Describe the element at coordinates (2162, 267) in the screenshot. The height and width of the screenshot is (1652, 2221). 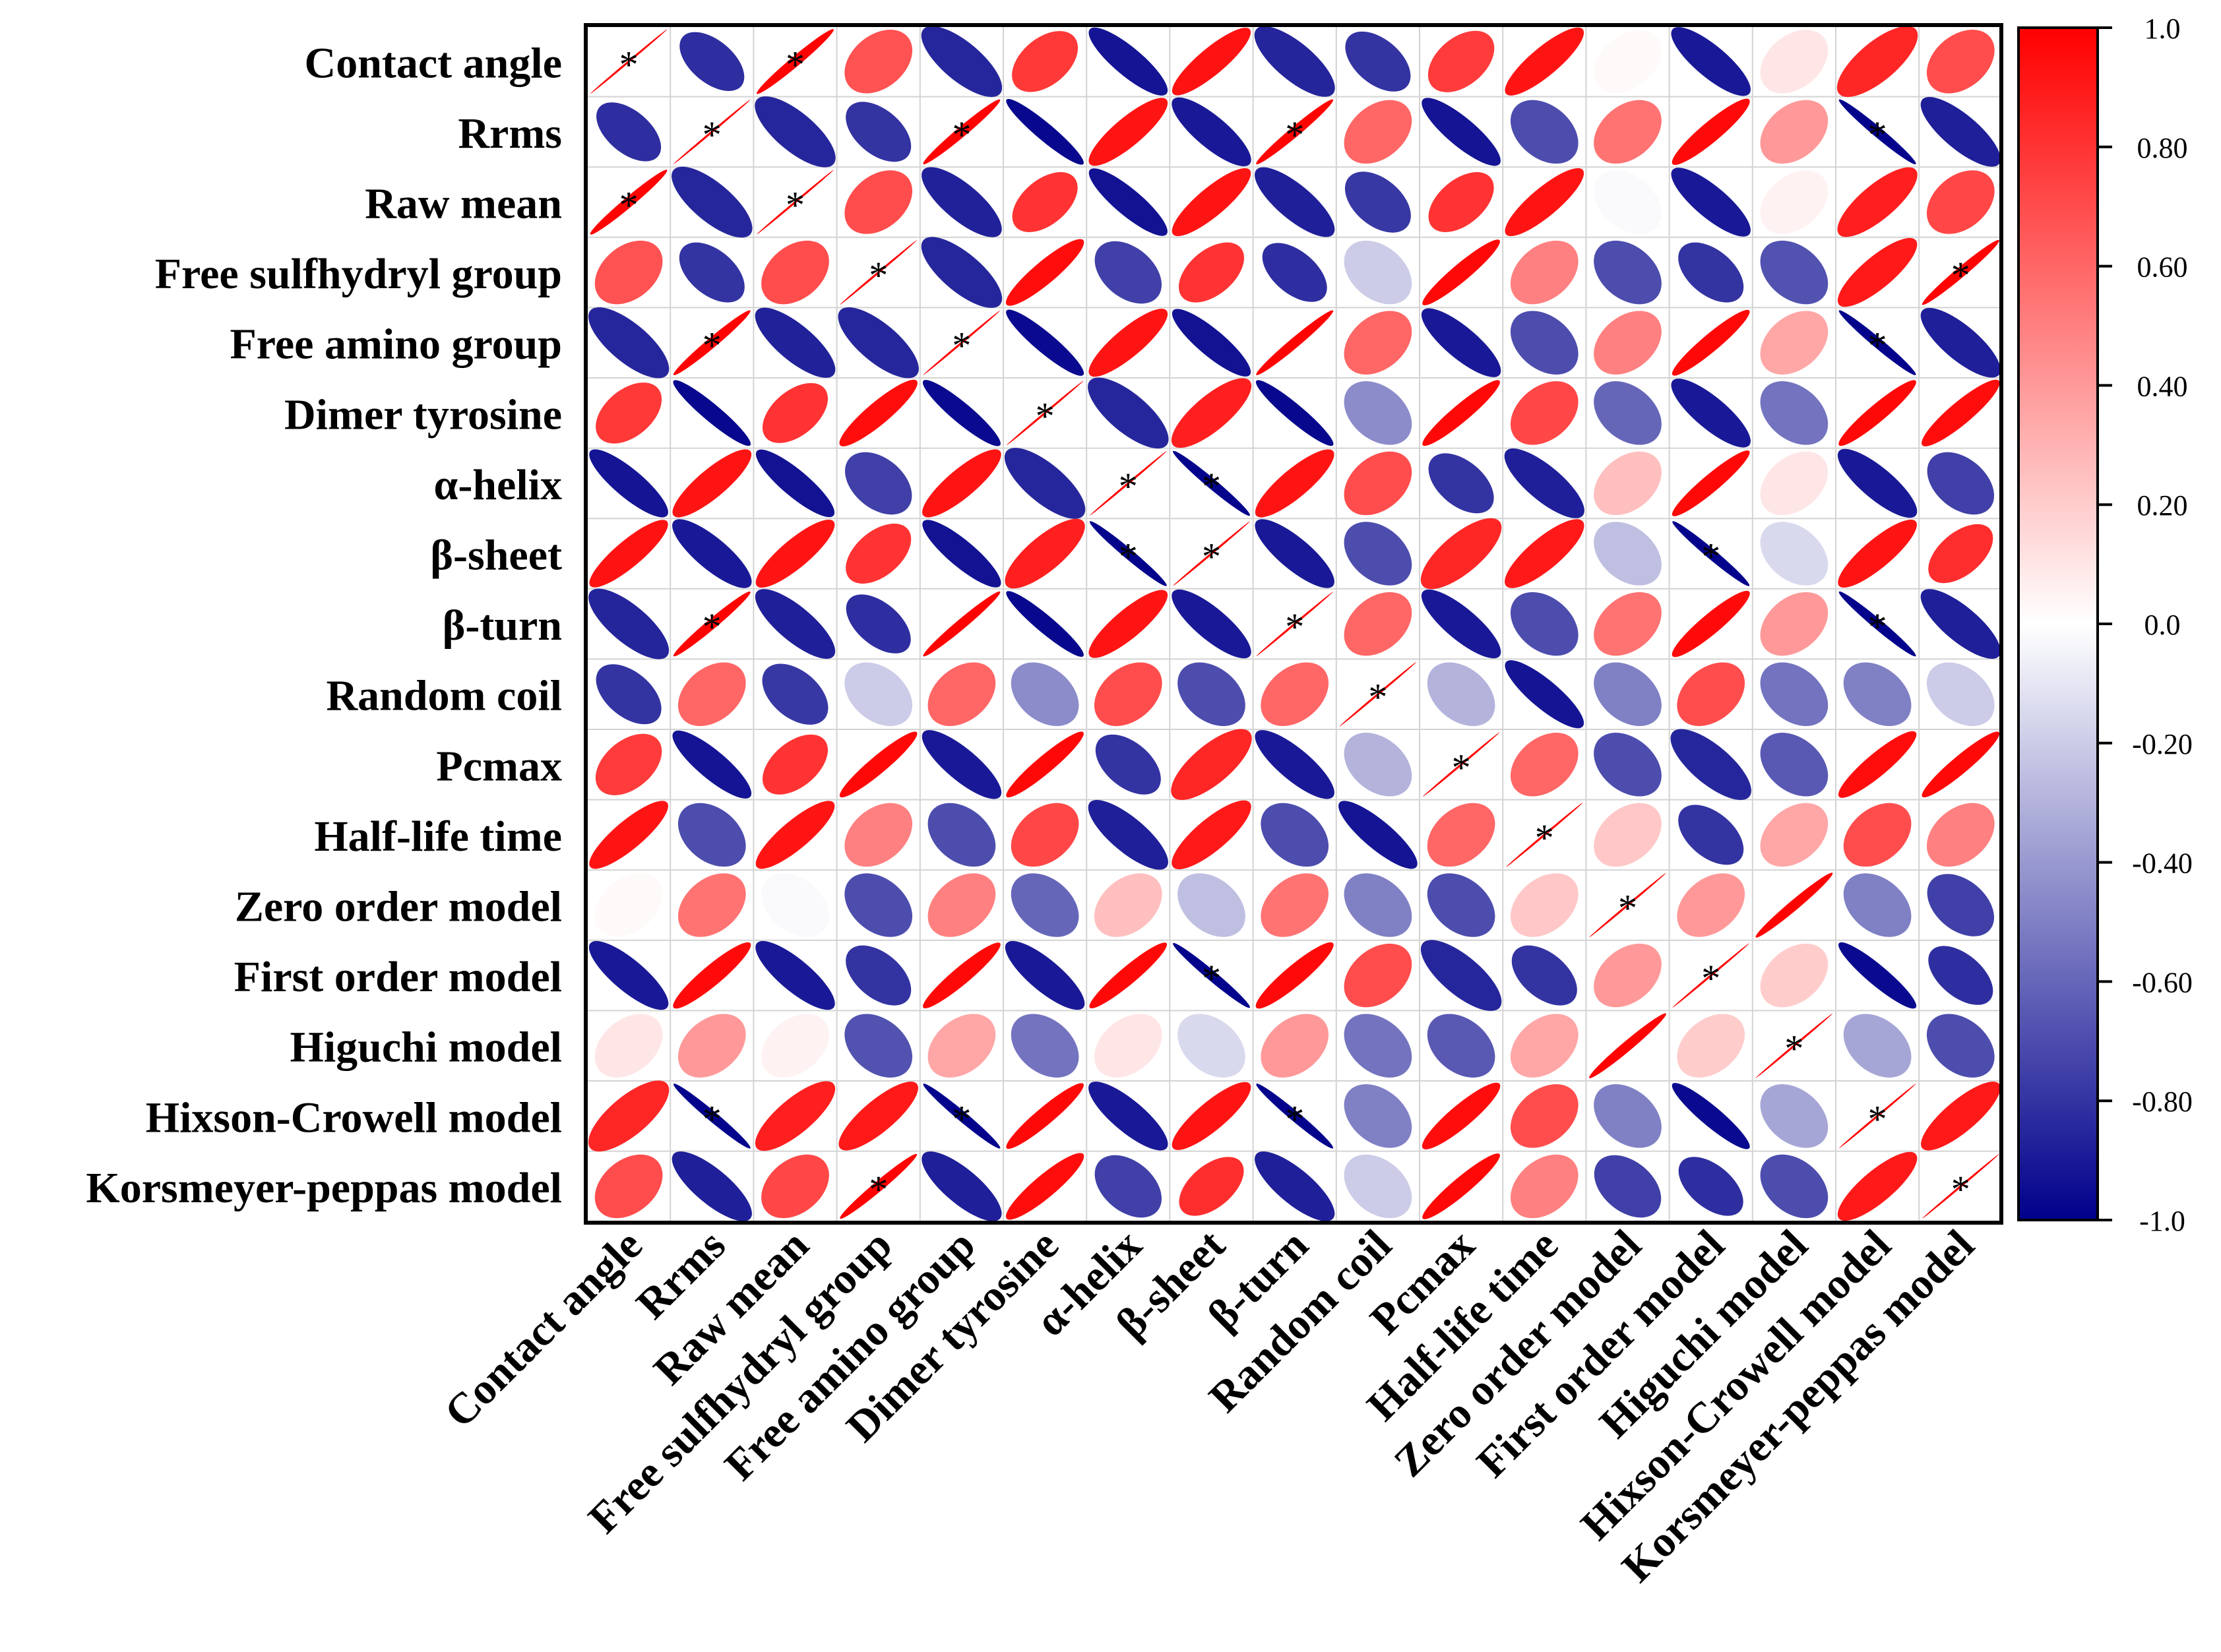
I see `colorbar-tick-label: 0.60` at that location.